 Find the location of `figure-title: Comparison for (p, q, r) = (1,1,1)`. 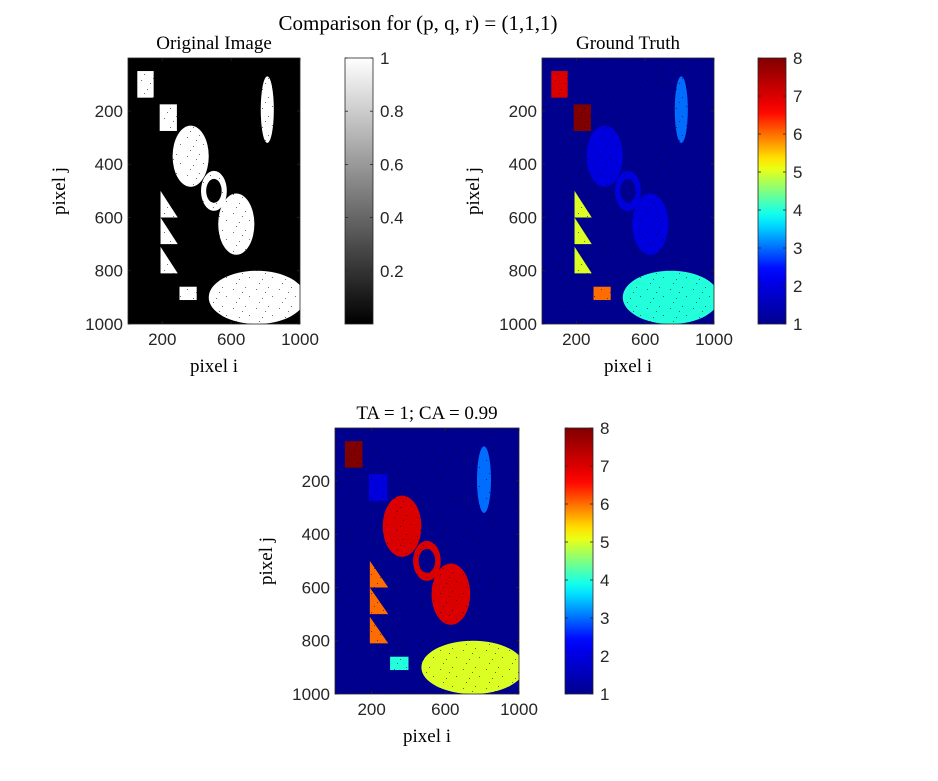

figure-title: Comparison for (p, q, r) = (1,1,1) is located at coordinates (418, 23).